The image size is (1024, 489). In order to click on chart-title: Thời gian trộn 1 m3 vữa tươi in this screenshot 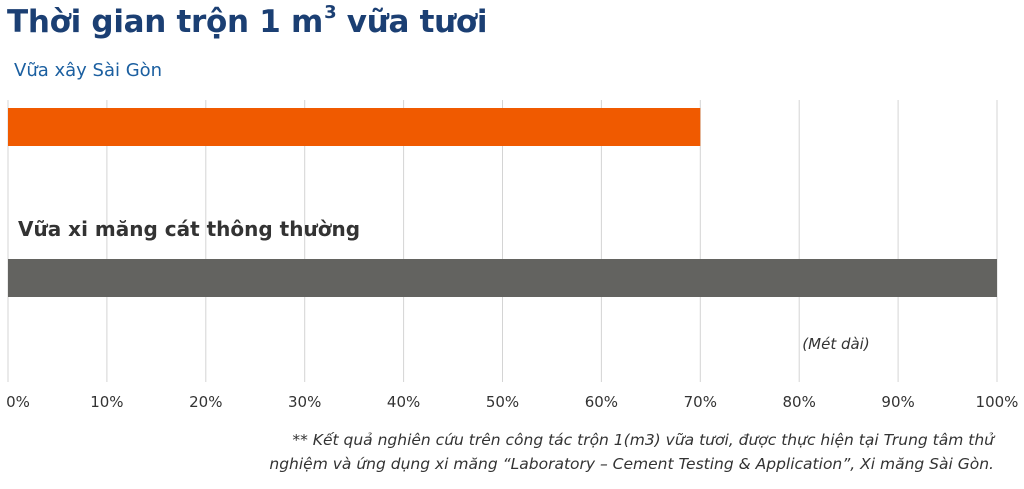, I will do `click(247, 21)`.